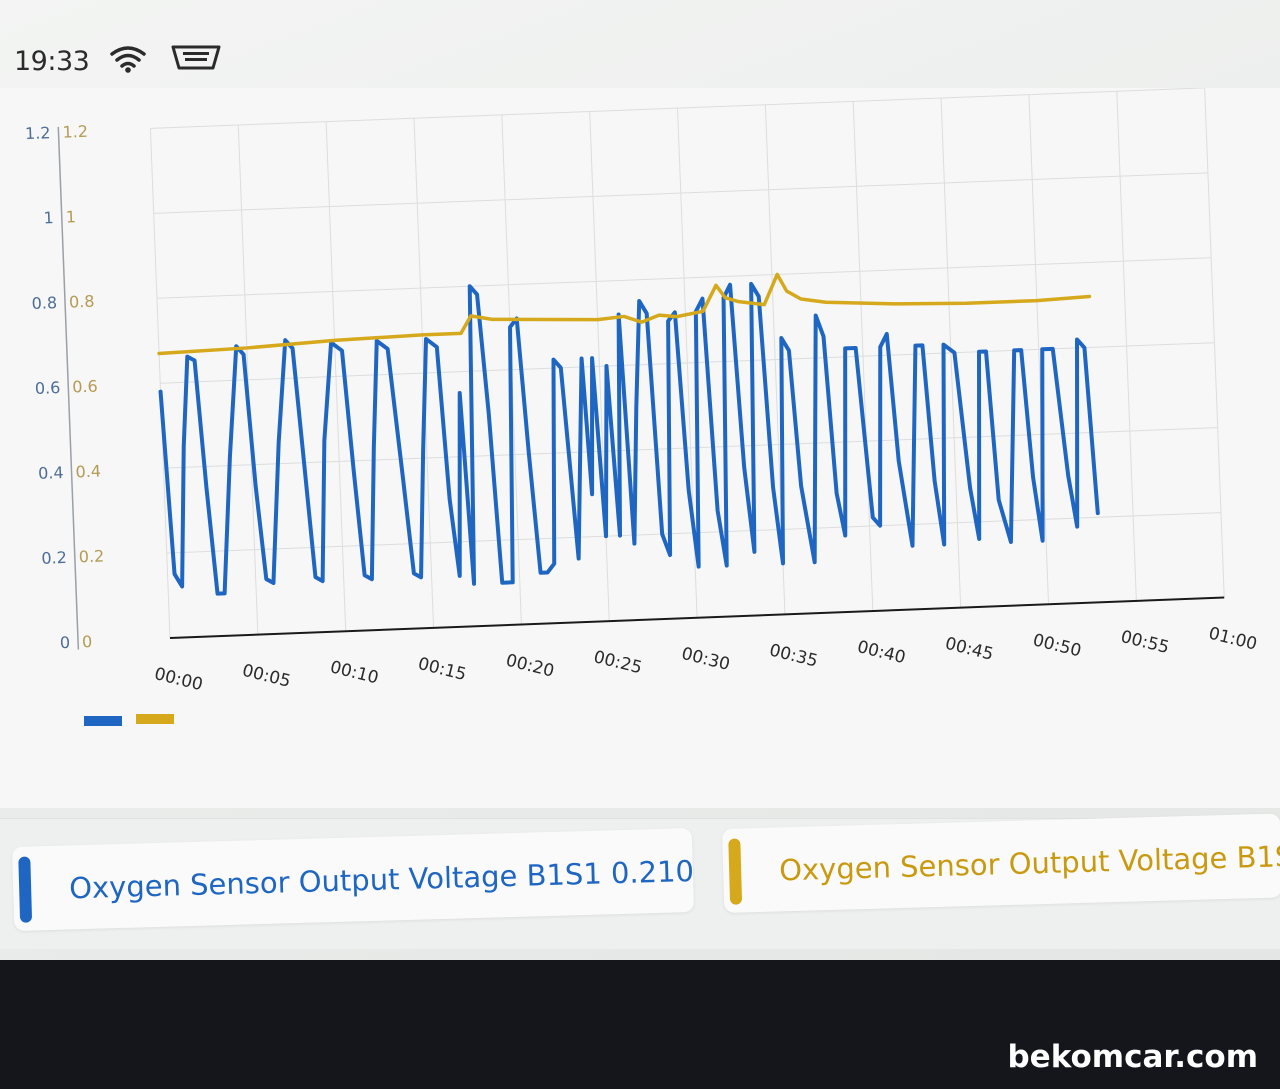 The width and height of the screenshot is (1280, 1089). Describe the element at coordinates (1029, 863) in the screenshot. I see `sensor-readout-b1s2: Oxygen Sensor Output Voltage B1S2 0` at that location.